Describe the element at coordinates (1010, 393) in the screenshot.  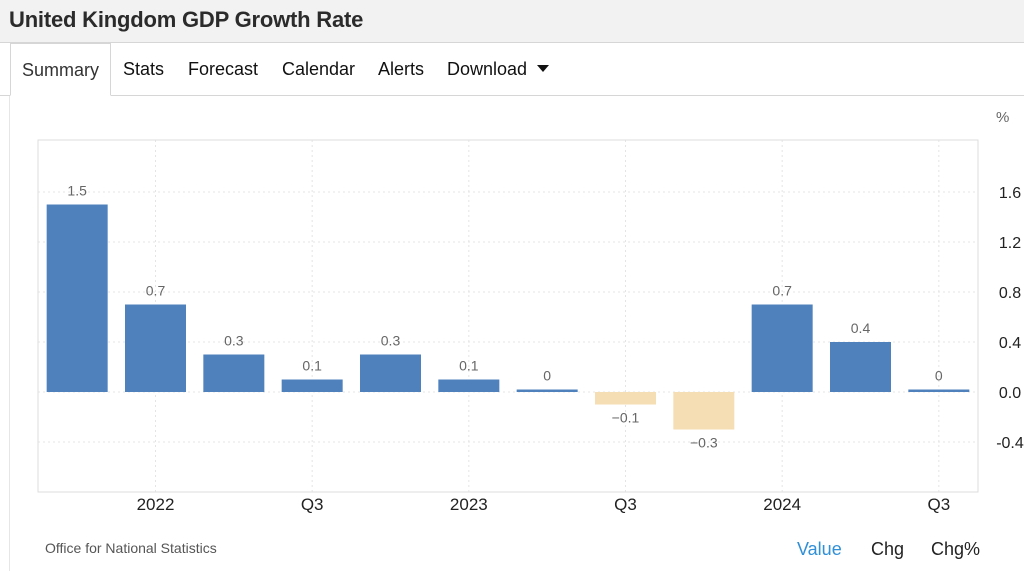
I see `y-tick-label: 0.0` at that location.